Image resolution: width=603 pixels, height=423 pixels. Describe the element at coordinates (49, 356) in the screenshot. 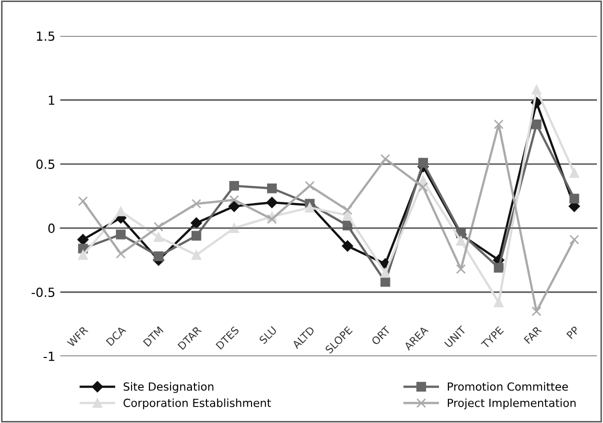

I see `y-tick-label: -1` at that location.